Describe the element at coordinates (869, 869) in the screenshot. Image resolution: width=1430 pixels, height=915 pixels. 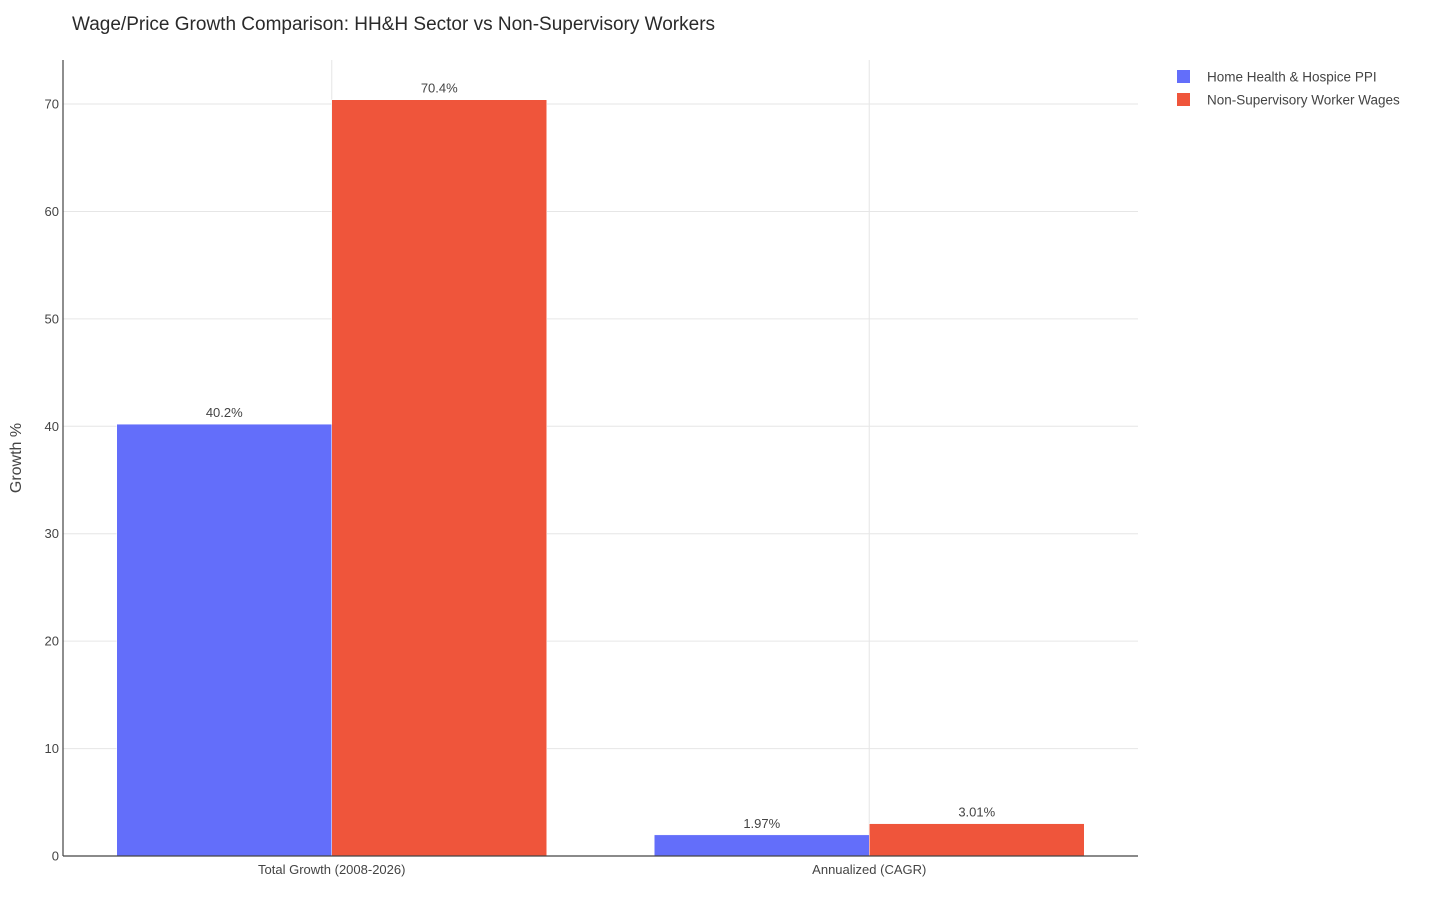
I see `x-tick-label: Annualized (CAGR)` at that location.